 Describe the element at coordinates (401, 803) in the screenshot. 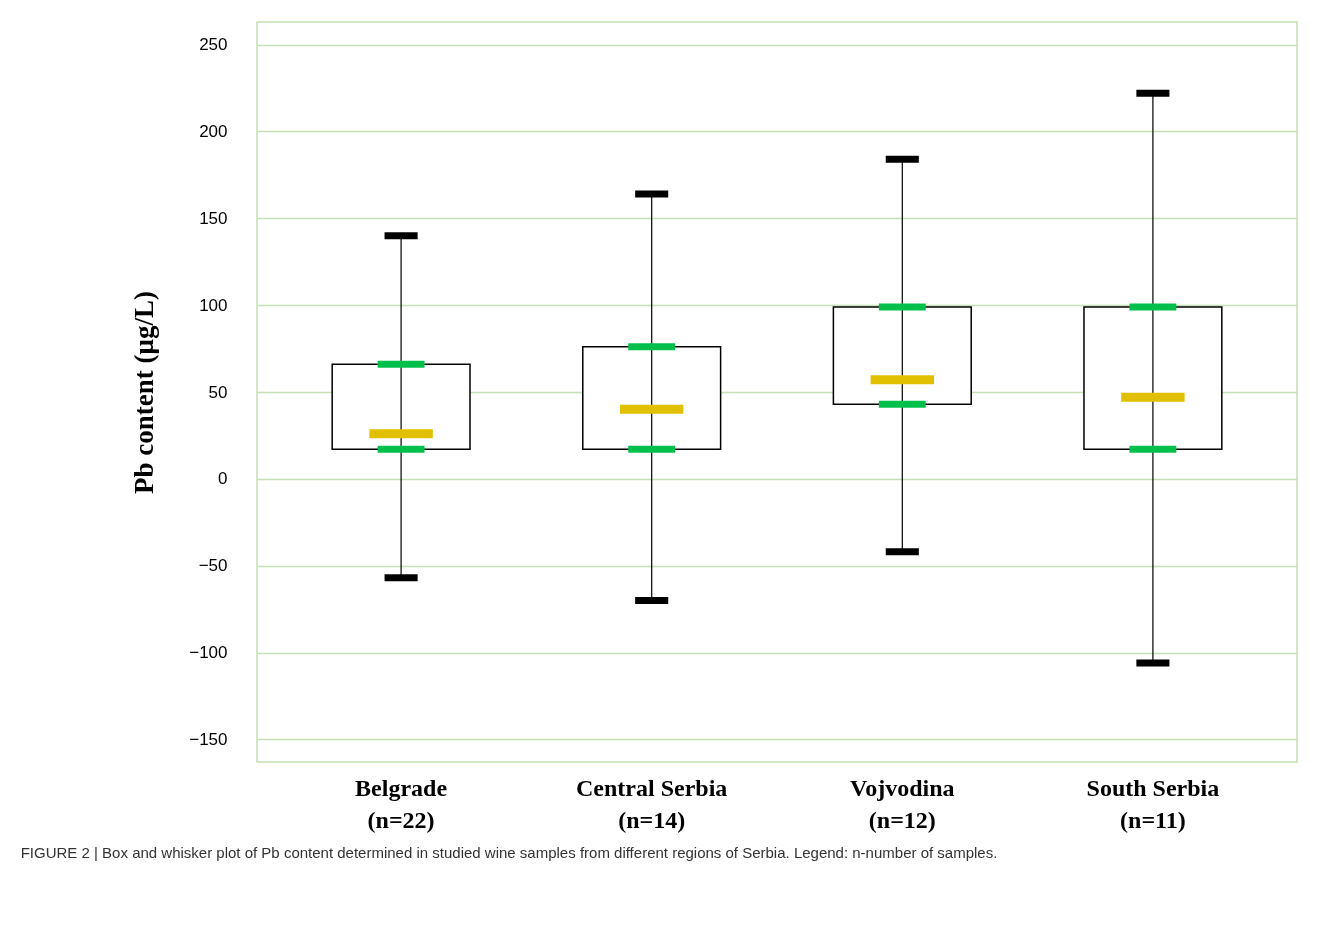

I see `x-tick-label: Belgrade (n=22)` at that location.